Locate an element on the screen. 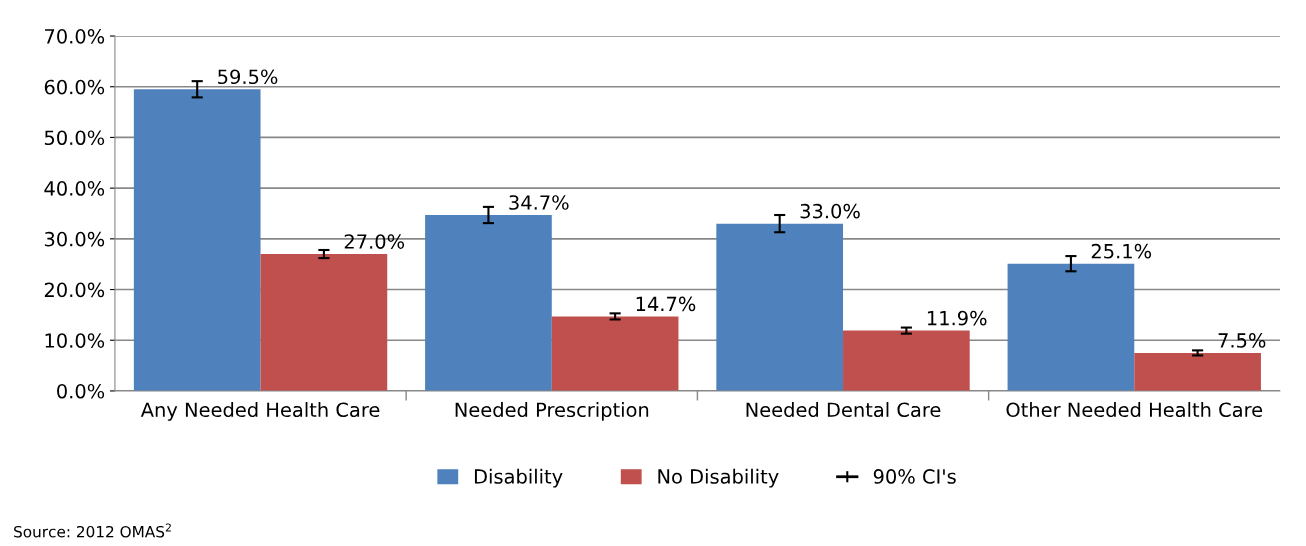 The image size is (1306, 546). x-tick-label: Other Needed Health Care is located at coordinates (1134, 410).